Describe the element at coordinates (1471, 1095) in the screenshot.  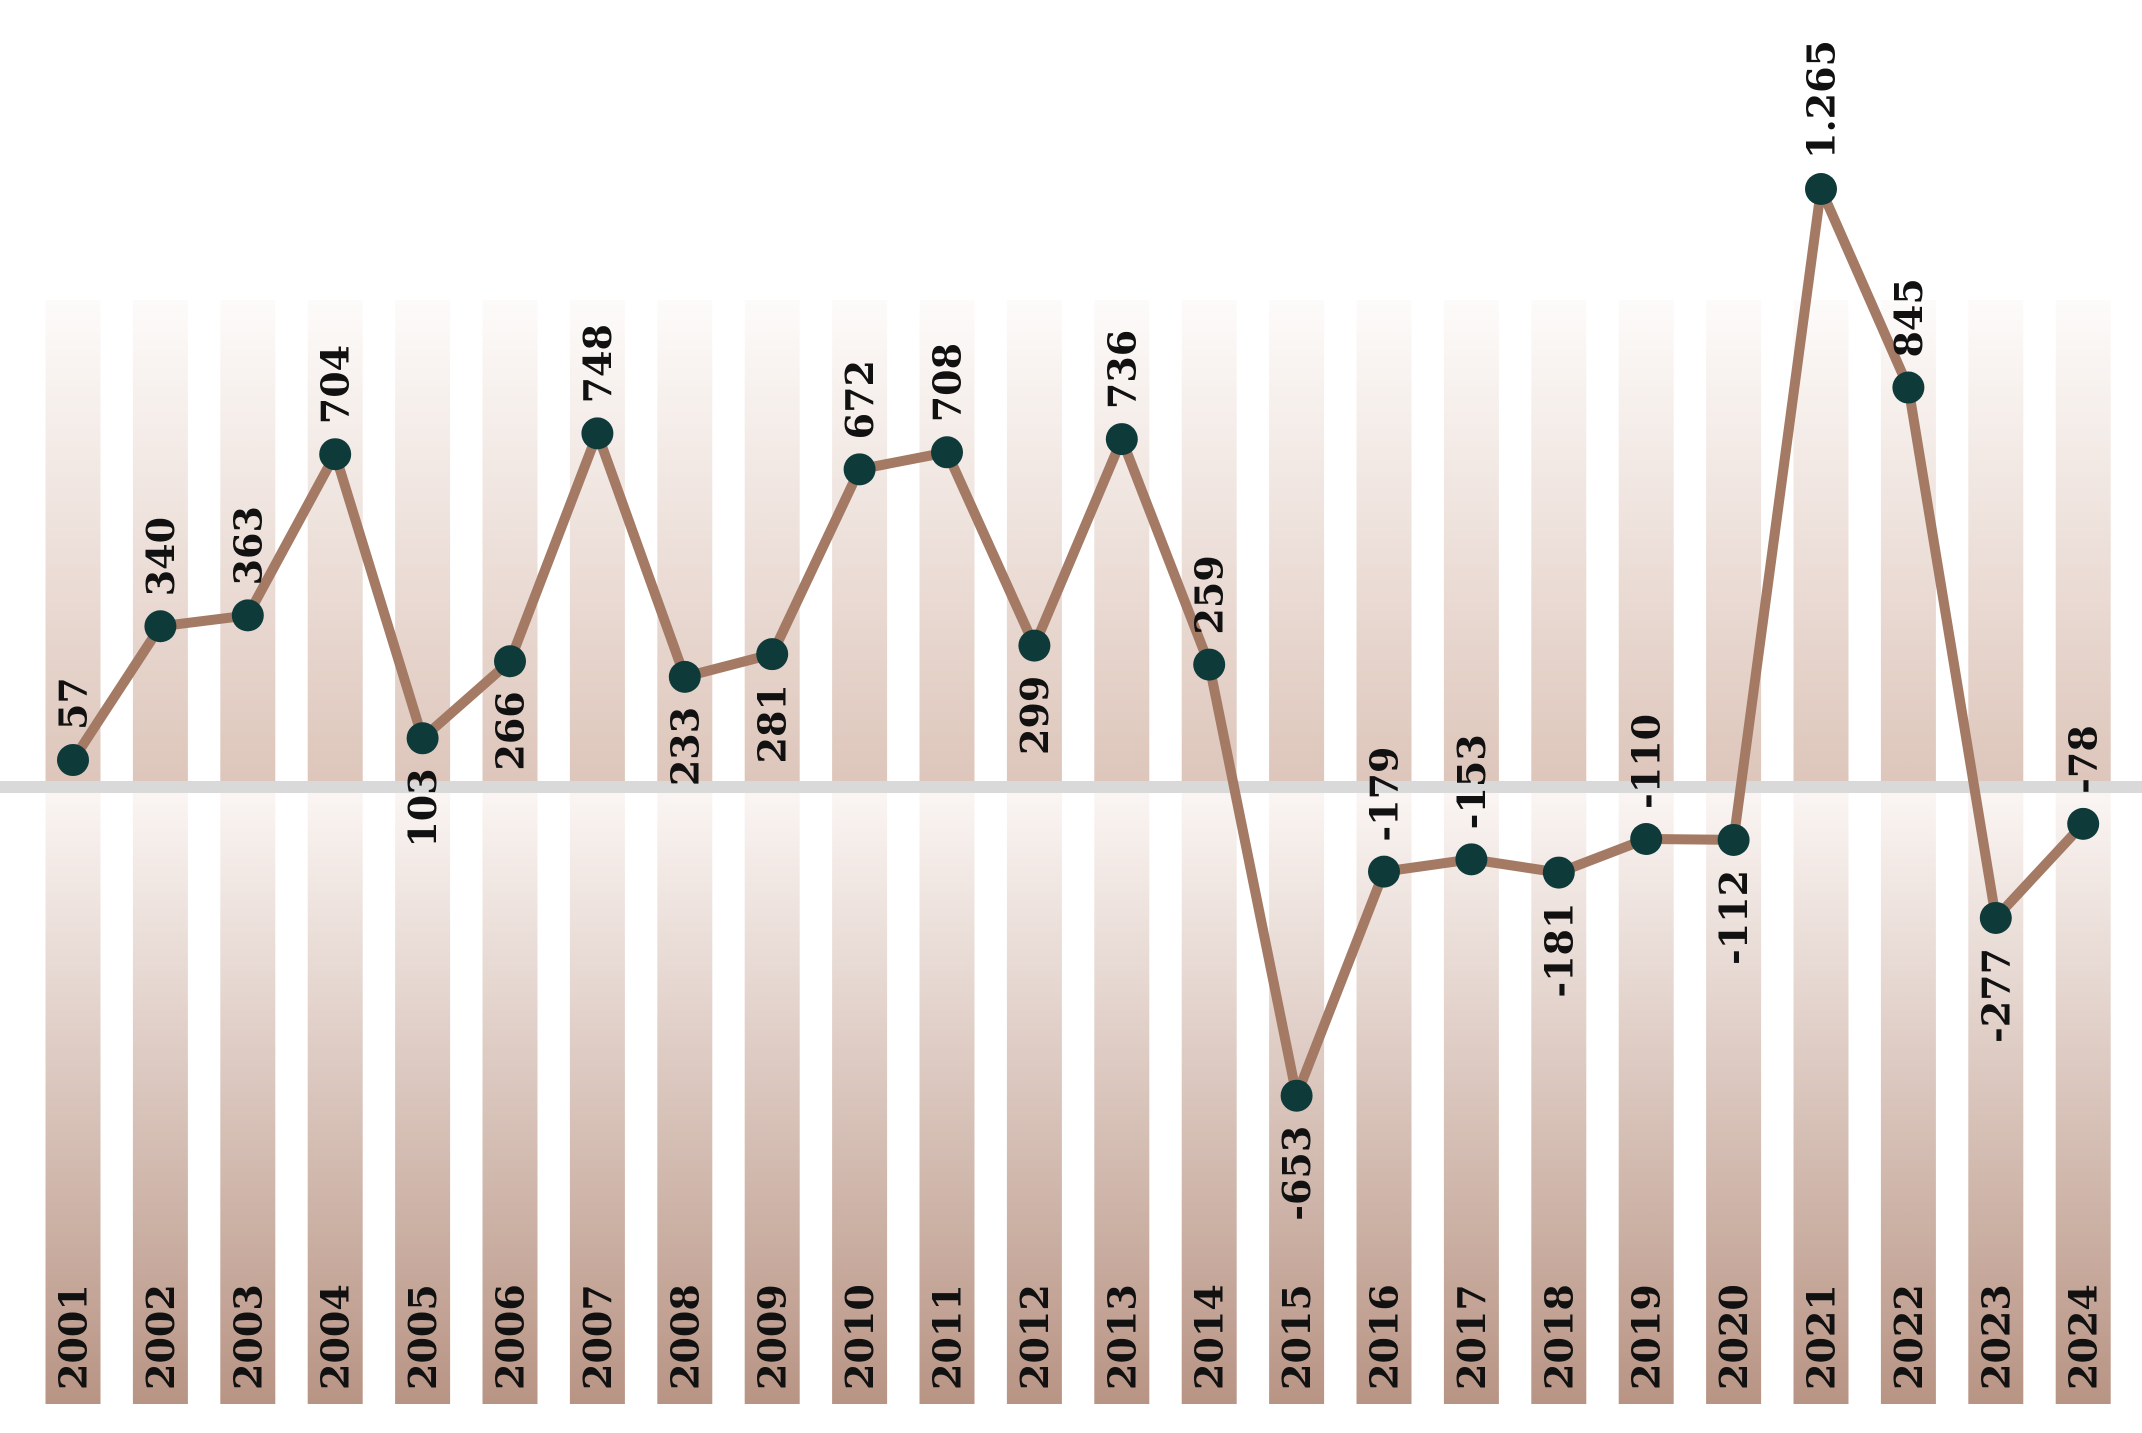
I see `column-lower-2017` at that location.